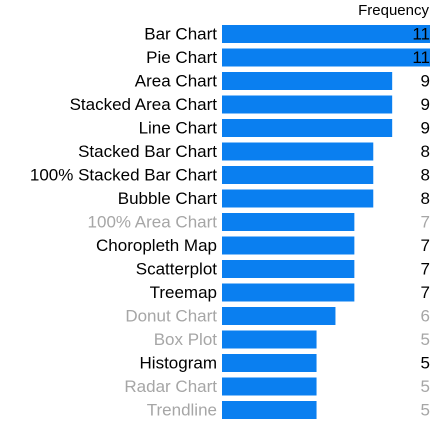 The image size is (433, 428). I want to click on category-label: Bar Chart, so click(180, 34).